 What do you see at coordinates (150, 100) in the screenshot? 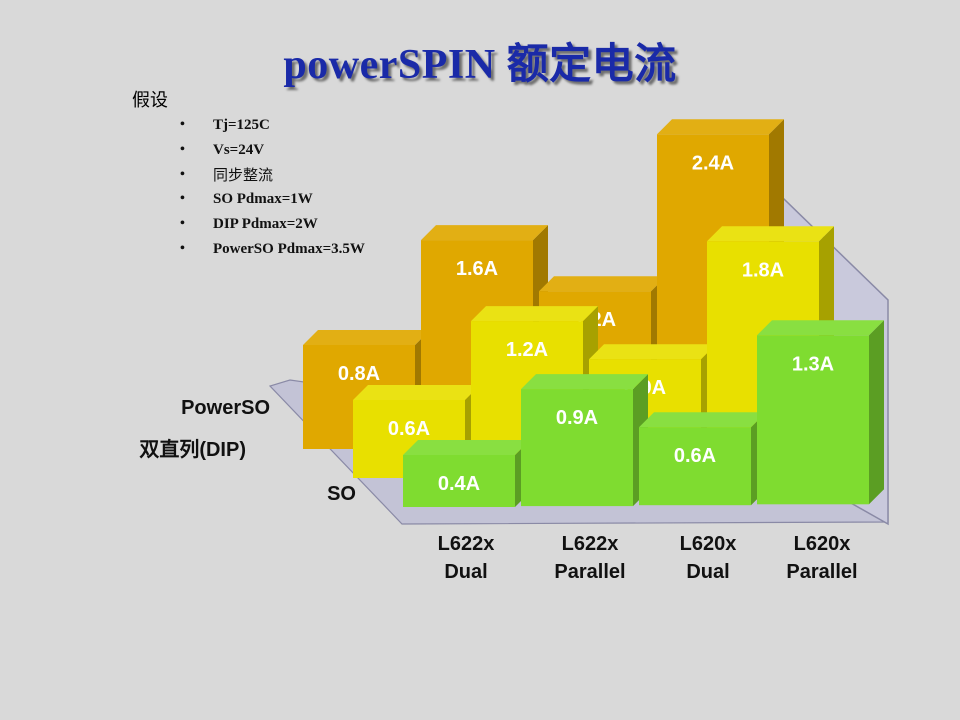
I see `assumptions-heading: 假设` at bounding box center [150, 100].